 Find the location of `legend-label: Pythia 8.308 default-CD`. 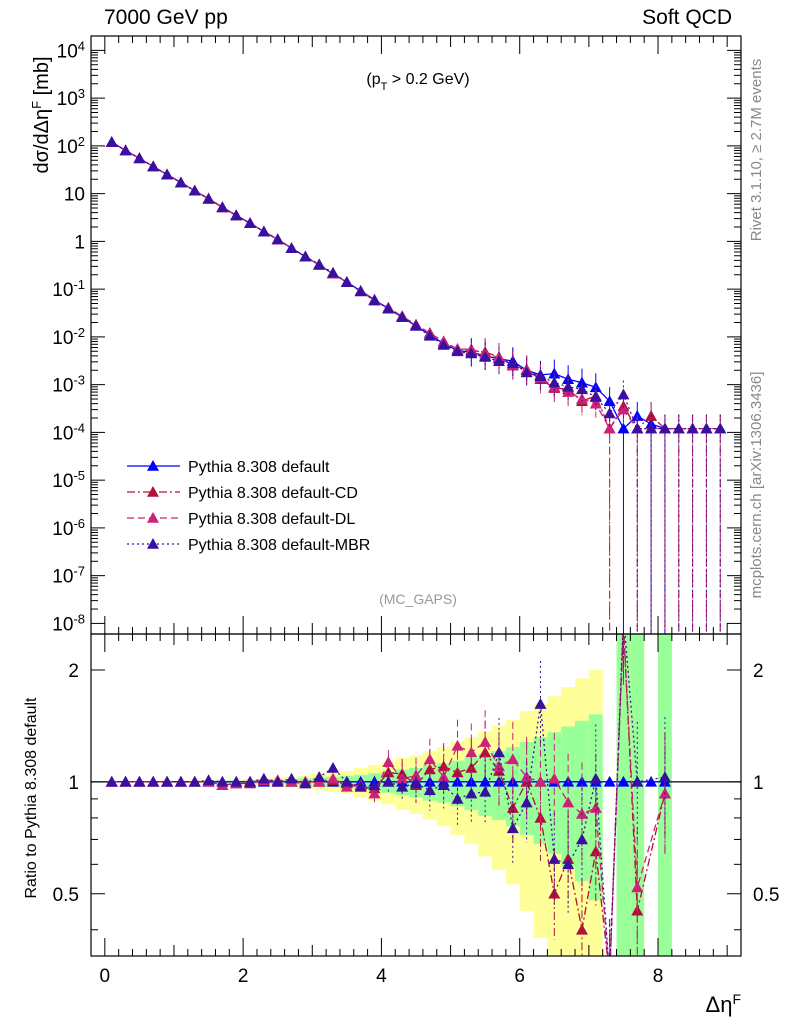

legend-label: Pythia 8.308 default-CD is located at coordinates (273, 493).